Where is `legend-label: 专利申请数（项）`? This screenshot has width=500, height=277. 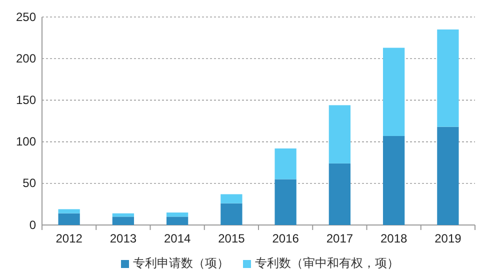 legend-label: 专利申请数（项） is located at coordinates (181, 263).